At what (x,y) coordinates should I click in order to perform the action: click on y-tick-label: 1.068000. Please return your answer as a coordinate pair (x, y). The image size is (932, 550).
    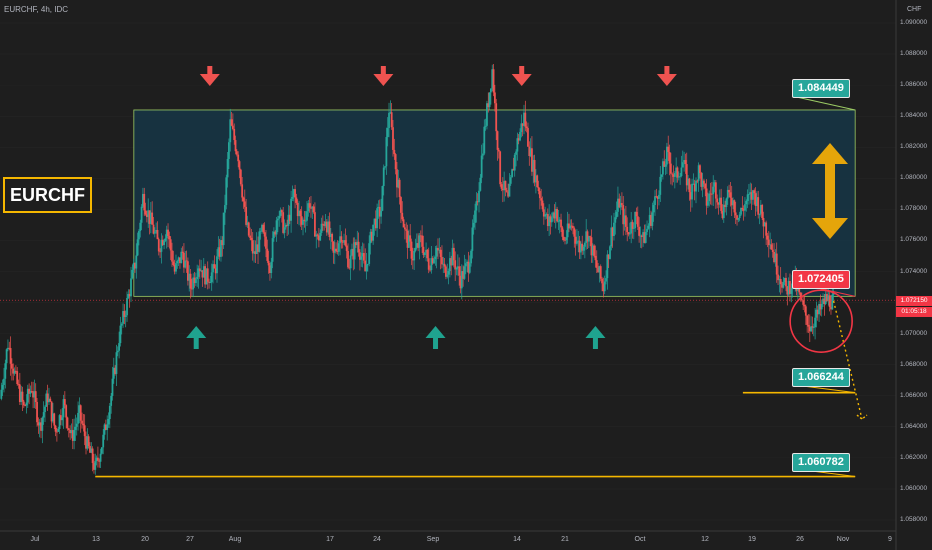
    Looking at the image, I should click on (914, 364).